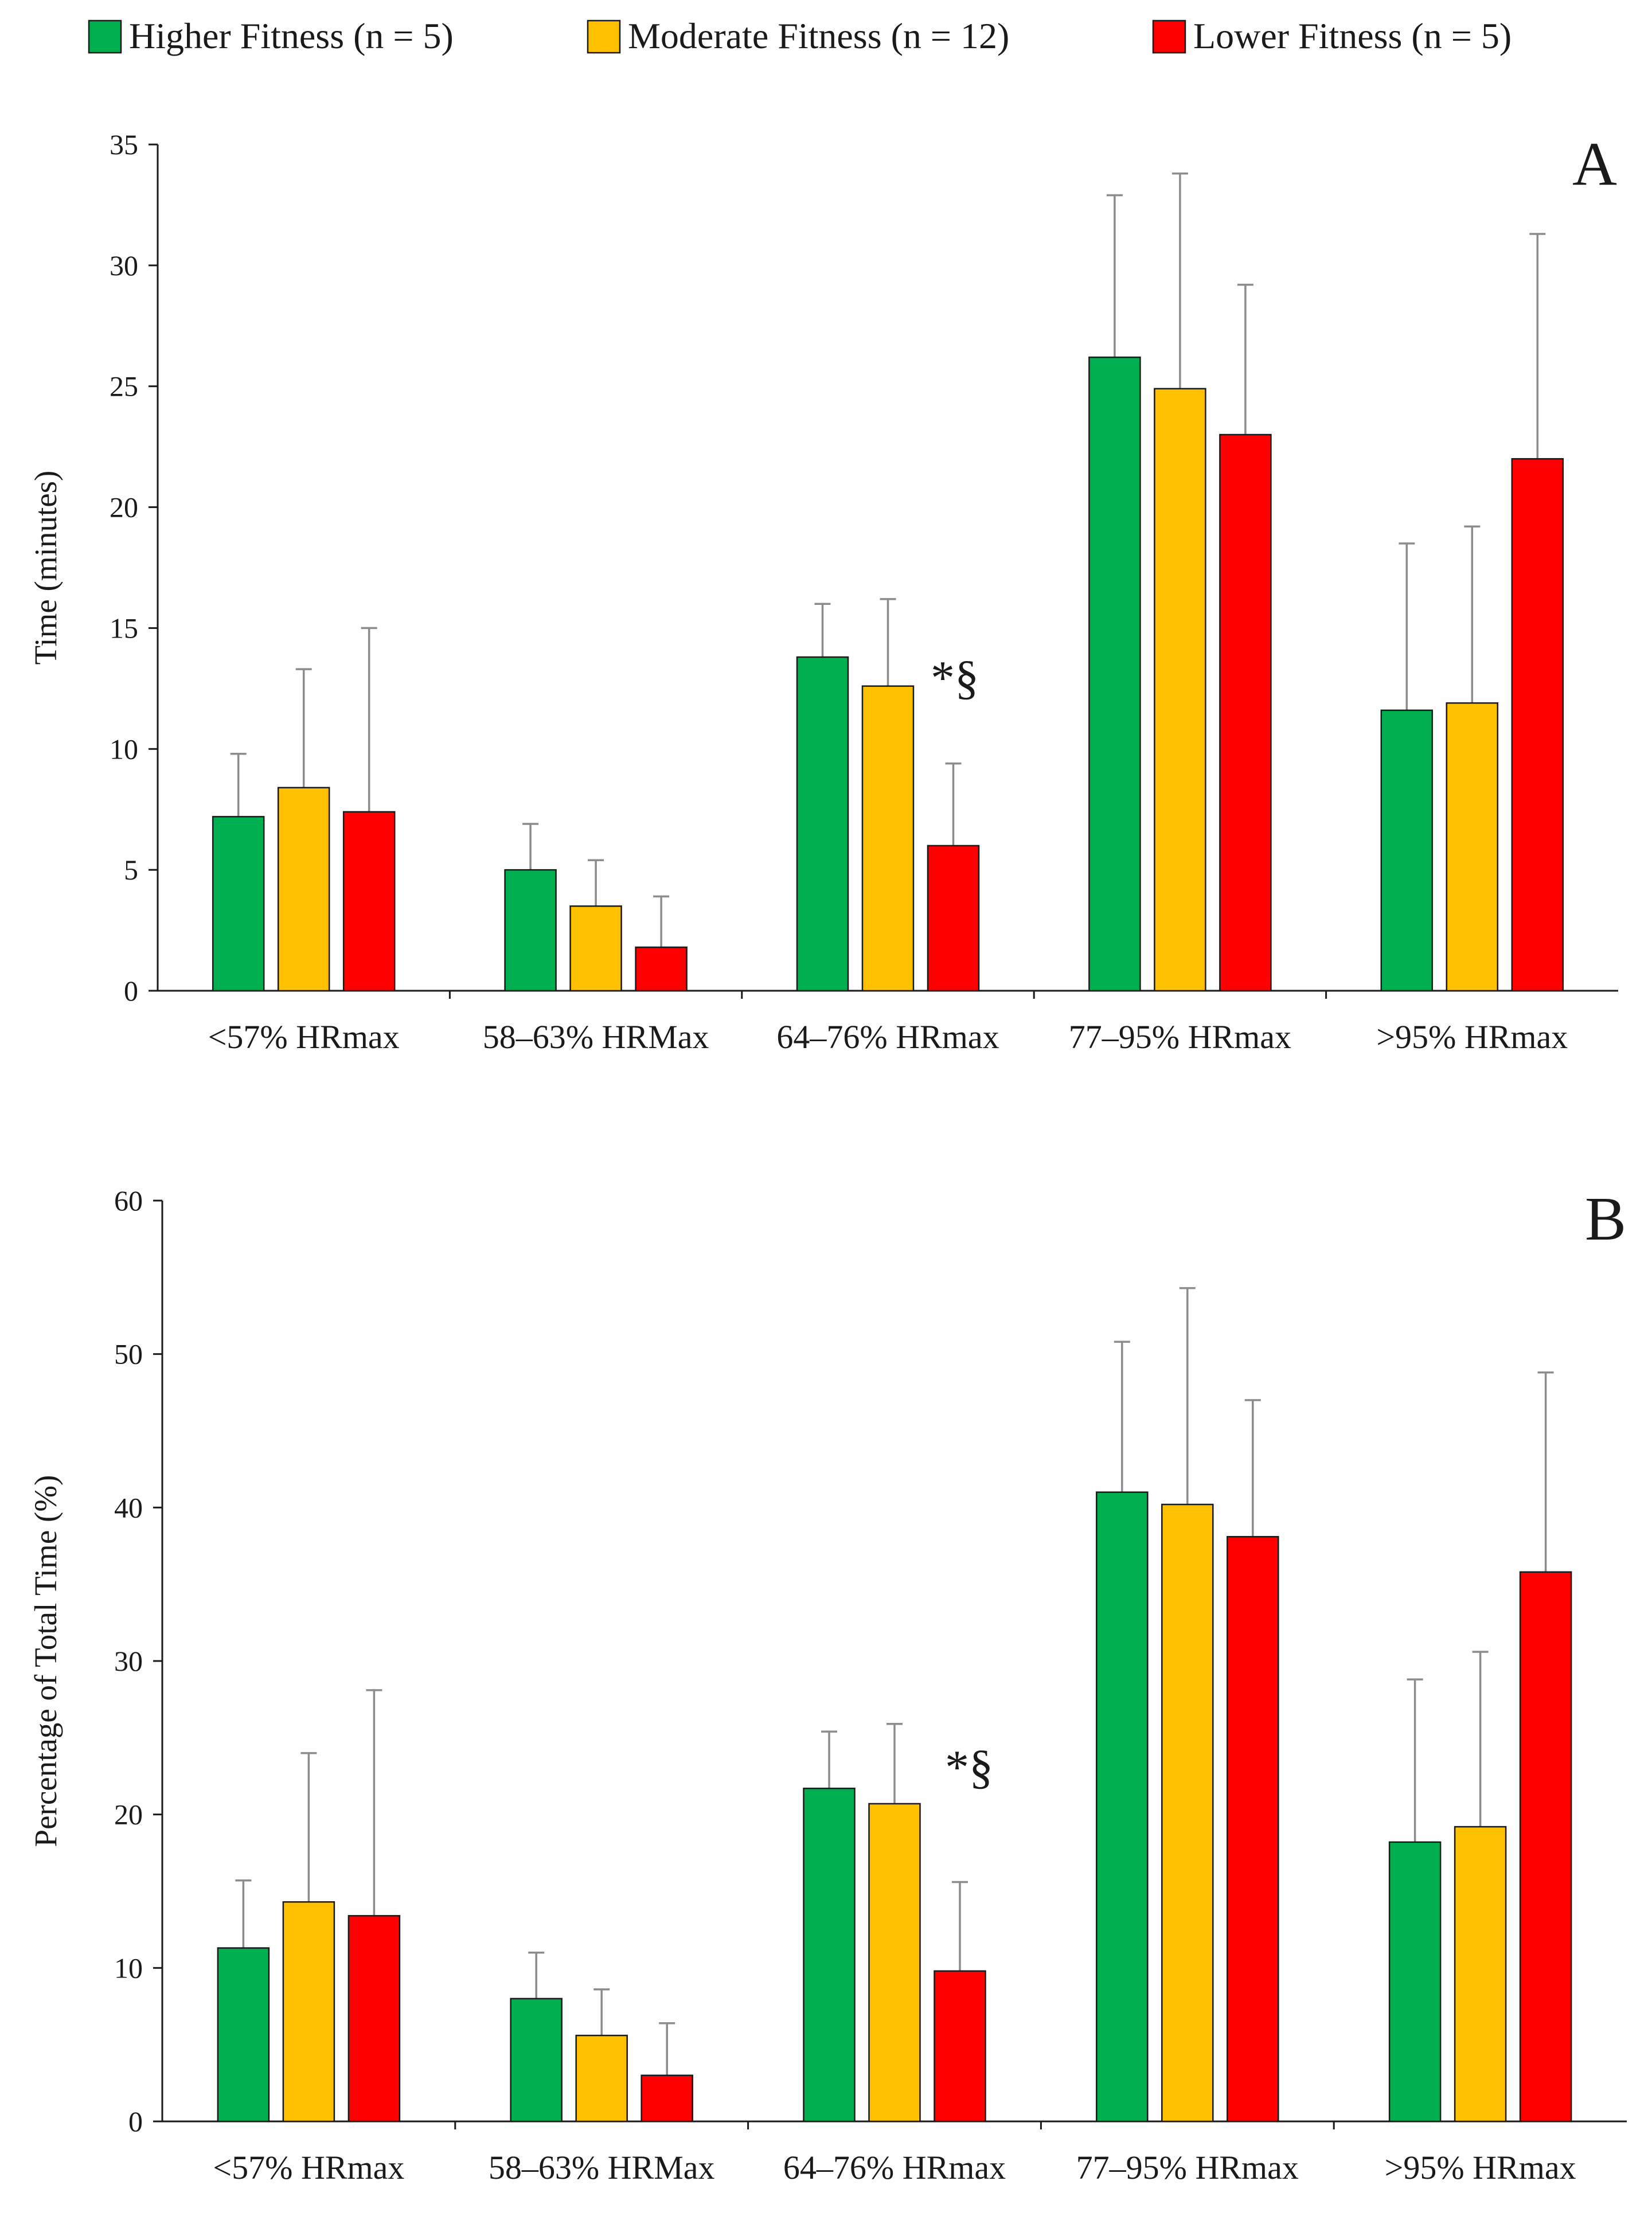 This screenshot has width=1652, height=2216. What do you see at coordinates (1188, 2167) in the screenshot?
I see `x-category-label-b-77-95: 77–95% HRmax` at bounding box center [1188, 2167].